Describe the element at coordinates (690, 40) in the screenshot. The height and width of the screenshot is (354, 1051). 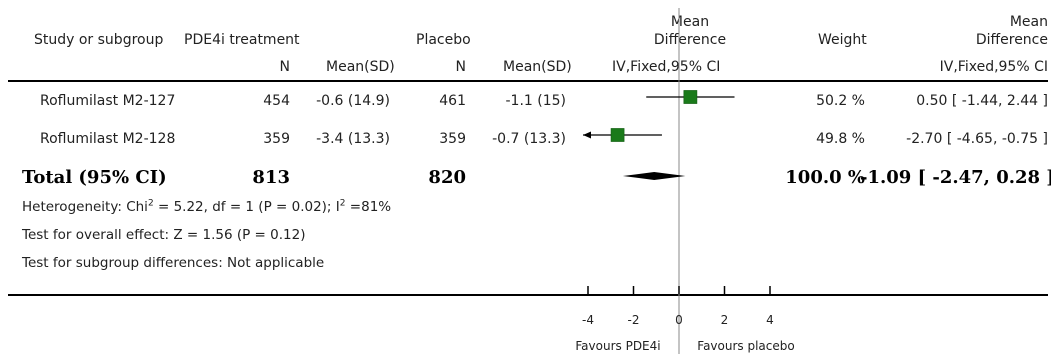
I see `md-plot-header-line2: Difference` at that location.